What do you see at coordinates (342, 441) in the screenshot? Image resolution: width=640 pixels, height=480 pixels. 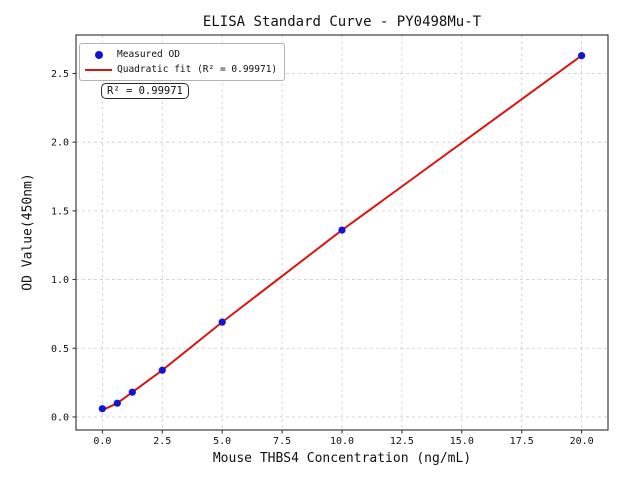 I see `x-tick-label: 10.0` at bounding box center [342, 441].